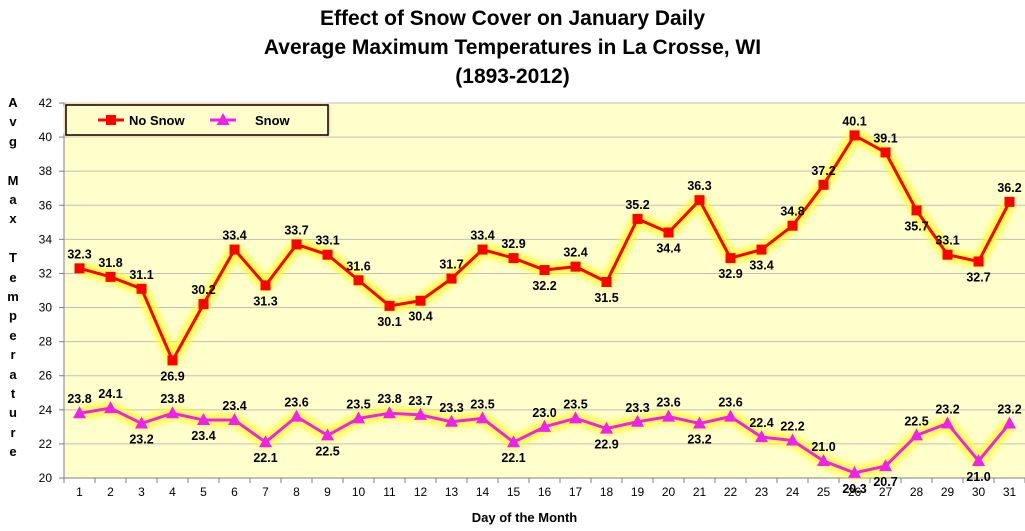 The image size is (1025, 531). What do you see at coordinates (46, 410) in the screenshot?
I see `y-tick-label: 24` at bounding box center [46, 410].